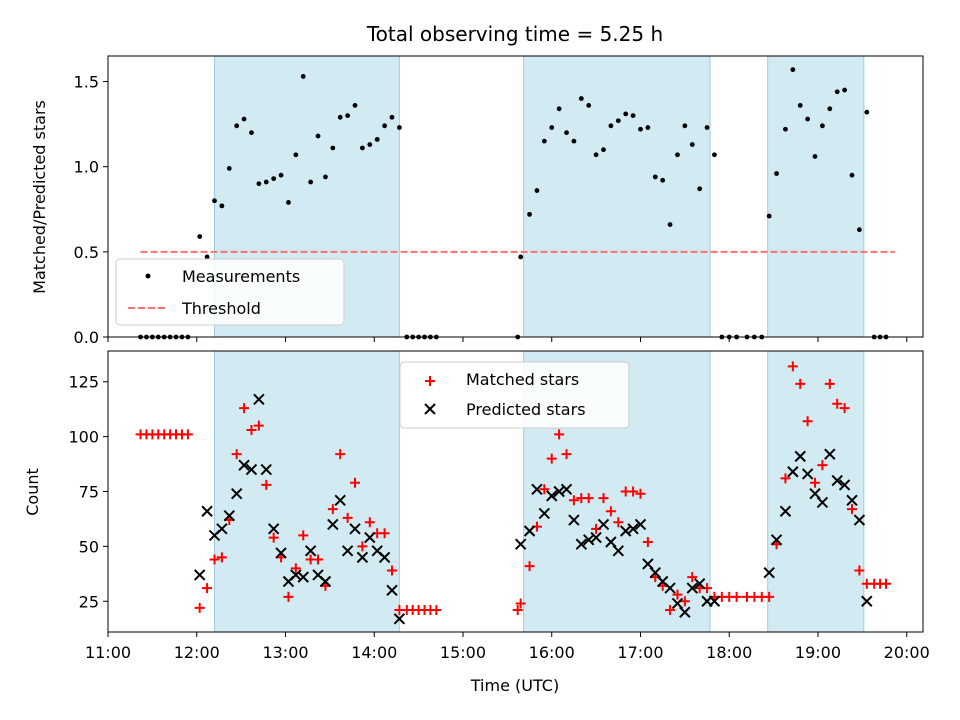 This screenshot has width=960, height=720. Describe the element at coordinates (640, 652) in the screenshot. I see `x-tick-label: 17:00` at that location.